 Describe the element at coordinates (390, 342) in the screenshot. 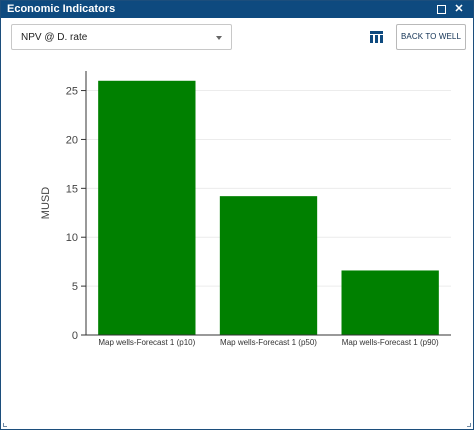

I see `x-tick-label: Map wells-Forecast 1 (p90)` at that location.